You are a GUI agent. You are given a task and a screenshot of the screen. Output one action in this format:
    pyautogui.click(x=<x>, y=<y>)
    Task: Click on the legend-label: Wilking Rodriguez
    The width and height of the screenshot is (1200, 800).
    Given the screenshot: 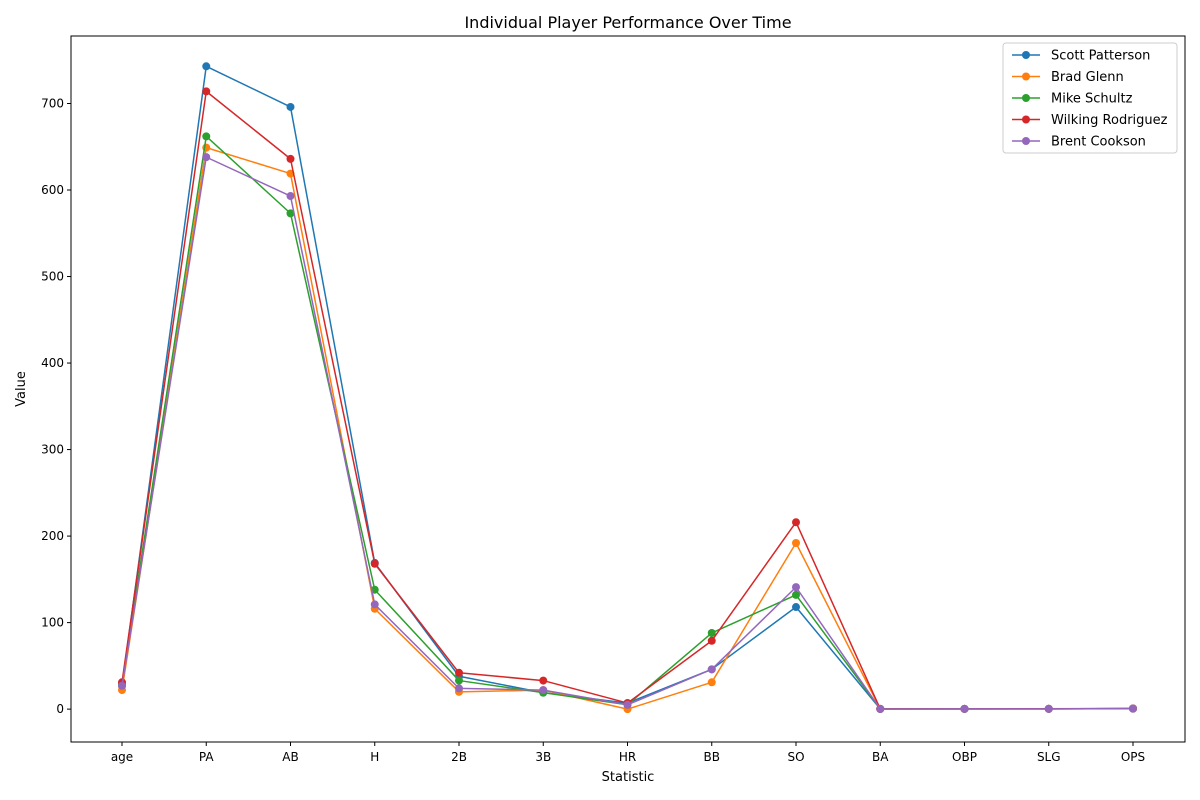 What is the action you would take?
    pyautogui.click(x=1109, y=120)
    